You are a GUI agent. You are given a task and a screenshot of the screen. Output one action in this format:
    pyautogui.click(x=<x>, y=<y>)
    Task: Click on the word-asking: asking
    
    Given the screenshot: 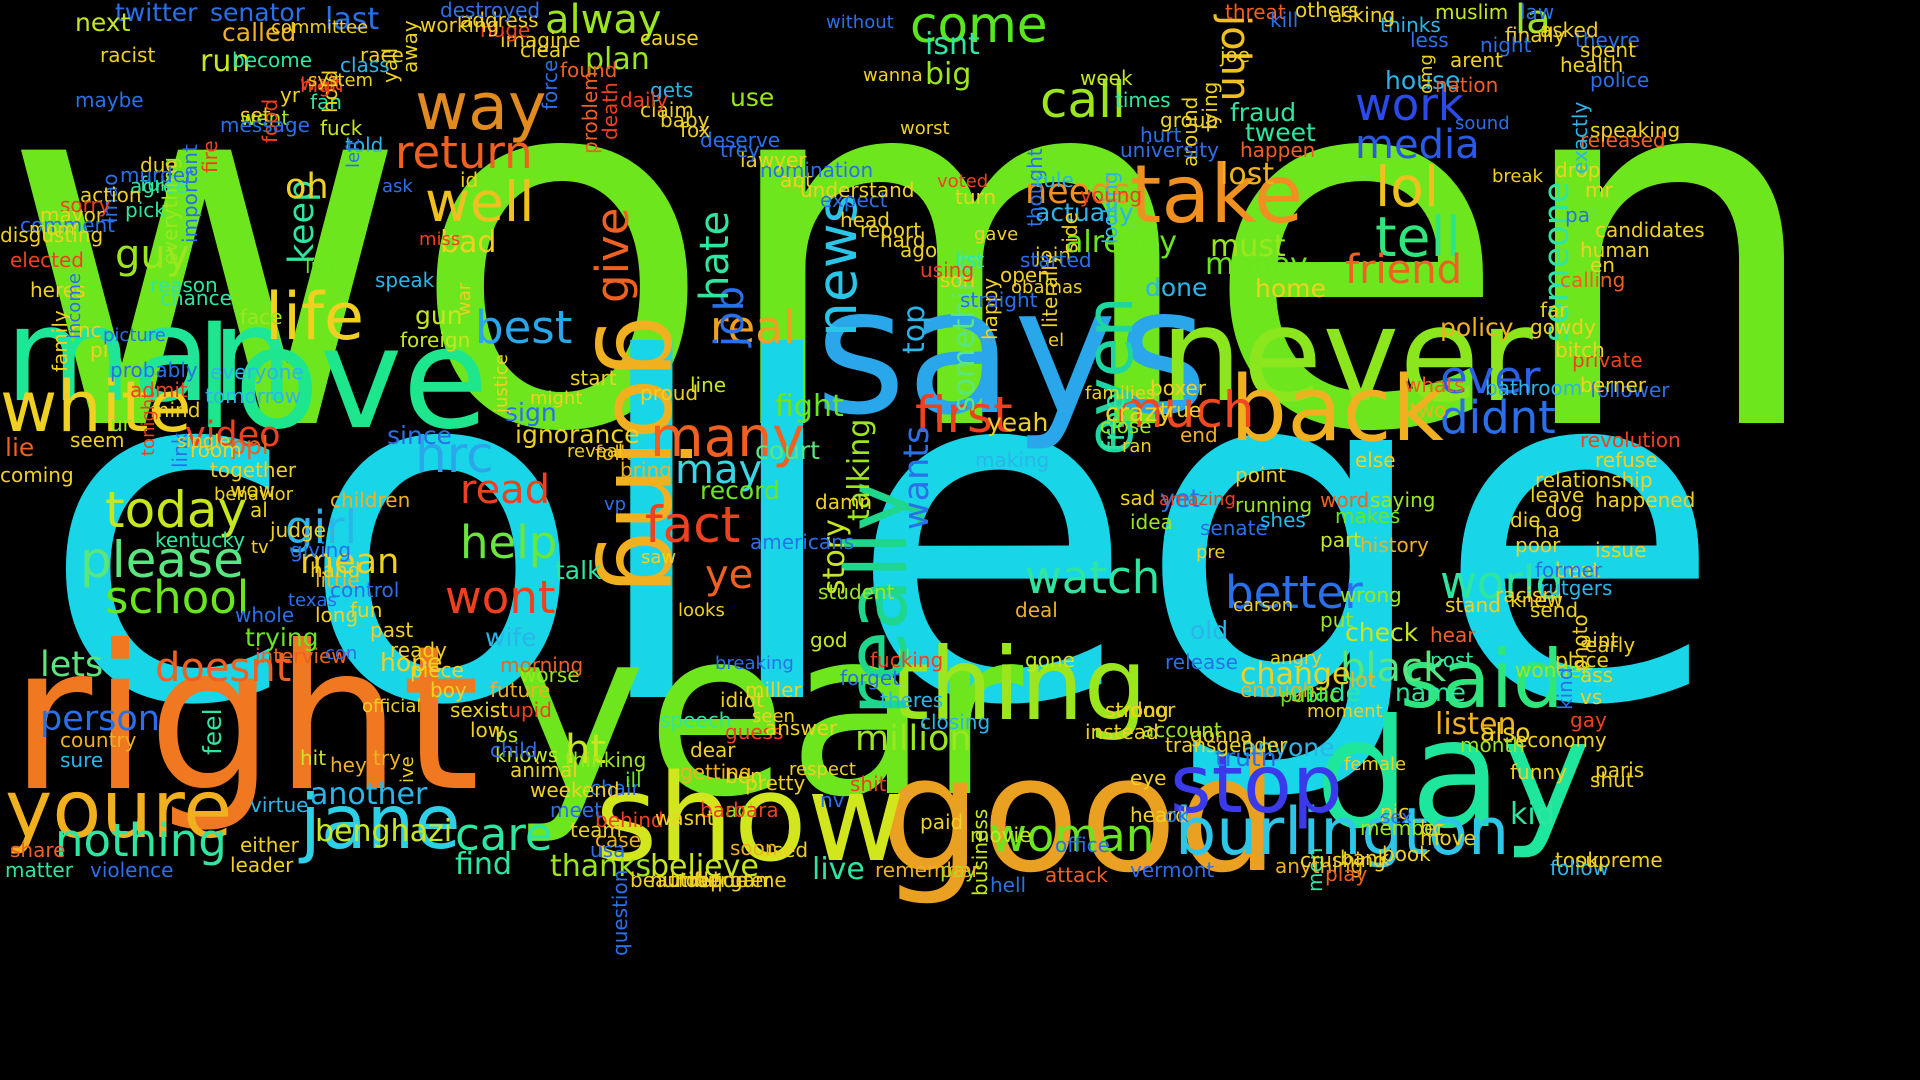 What is the action you would take?
    pyautogui.click(x=1363, y=15)
    